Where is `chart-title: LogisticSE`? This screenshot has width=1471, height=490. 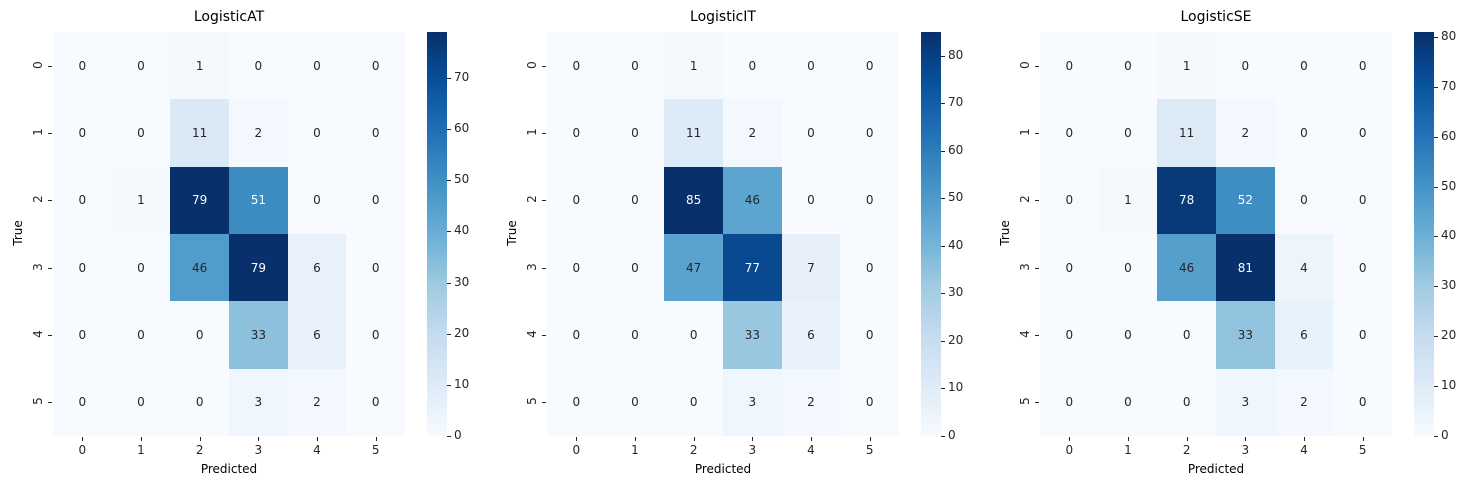 chart-title: LogisticSE is located at coordinates (1216, 17).